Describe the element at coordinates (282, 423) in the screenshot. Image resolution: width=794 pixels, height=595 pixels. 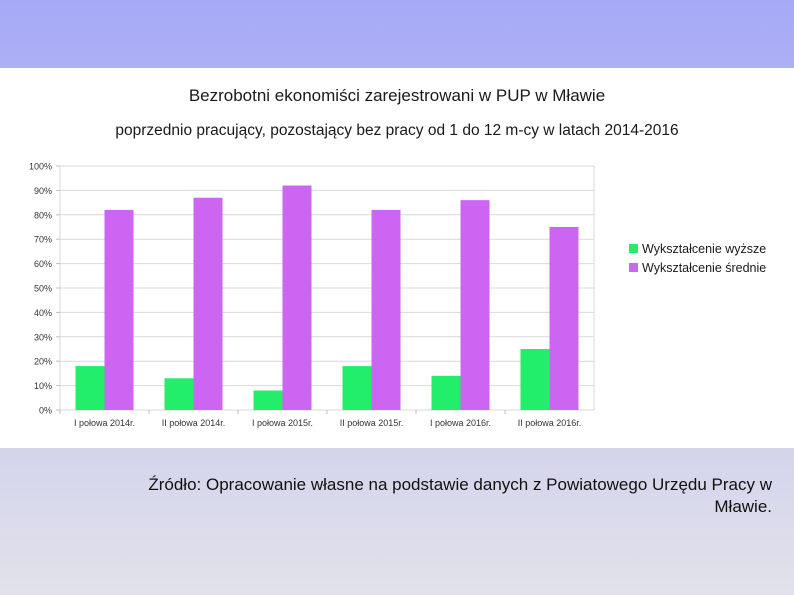
I see `x-tick-label: I połowa 2015r.` at that location.